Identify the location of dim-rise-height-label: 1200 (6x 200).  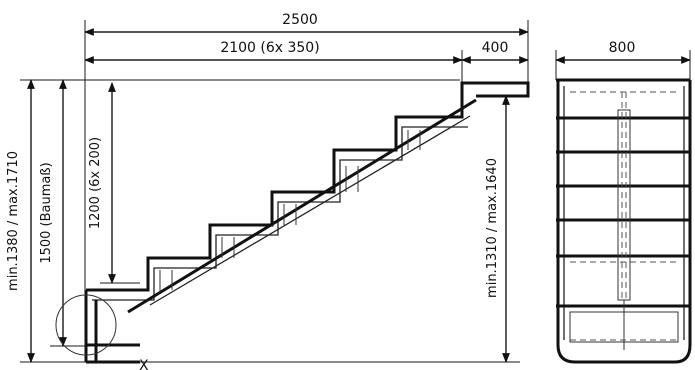
(95, 183).